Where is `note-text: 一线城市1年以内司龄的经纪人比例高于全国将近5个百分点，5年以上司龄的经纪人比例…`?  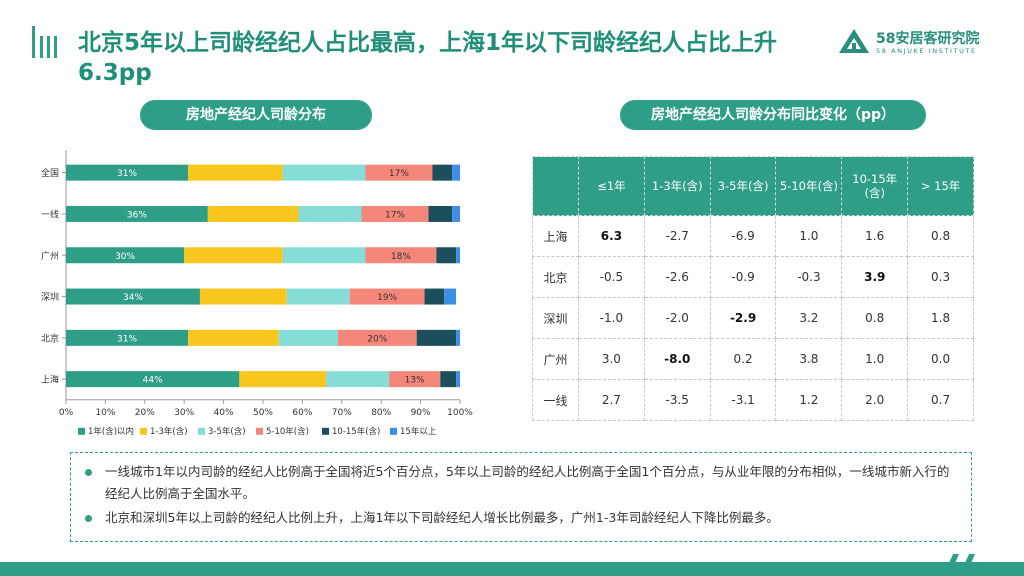
note-text: 一线城市1年以内司龄的经纪人比例高于全国将近5个百分点，5年以上司龄的经纪人比例… is located at coordinates (527, 482).